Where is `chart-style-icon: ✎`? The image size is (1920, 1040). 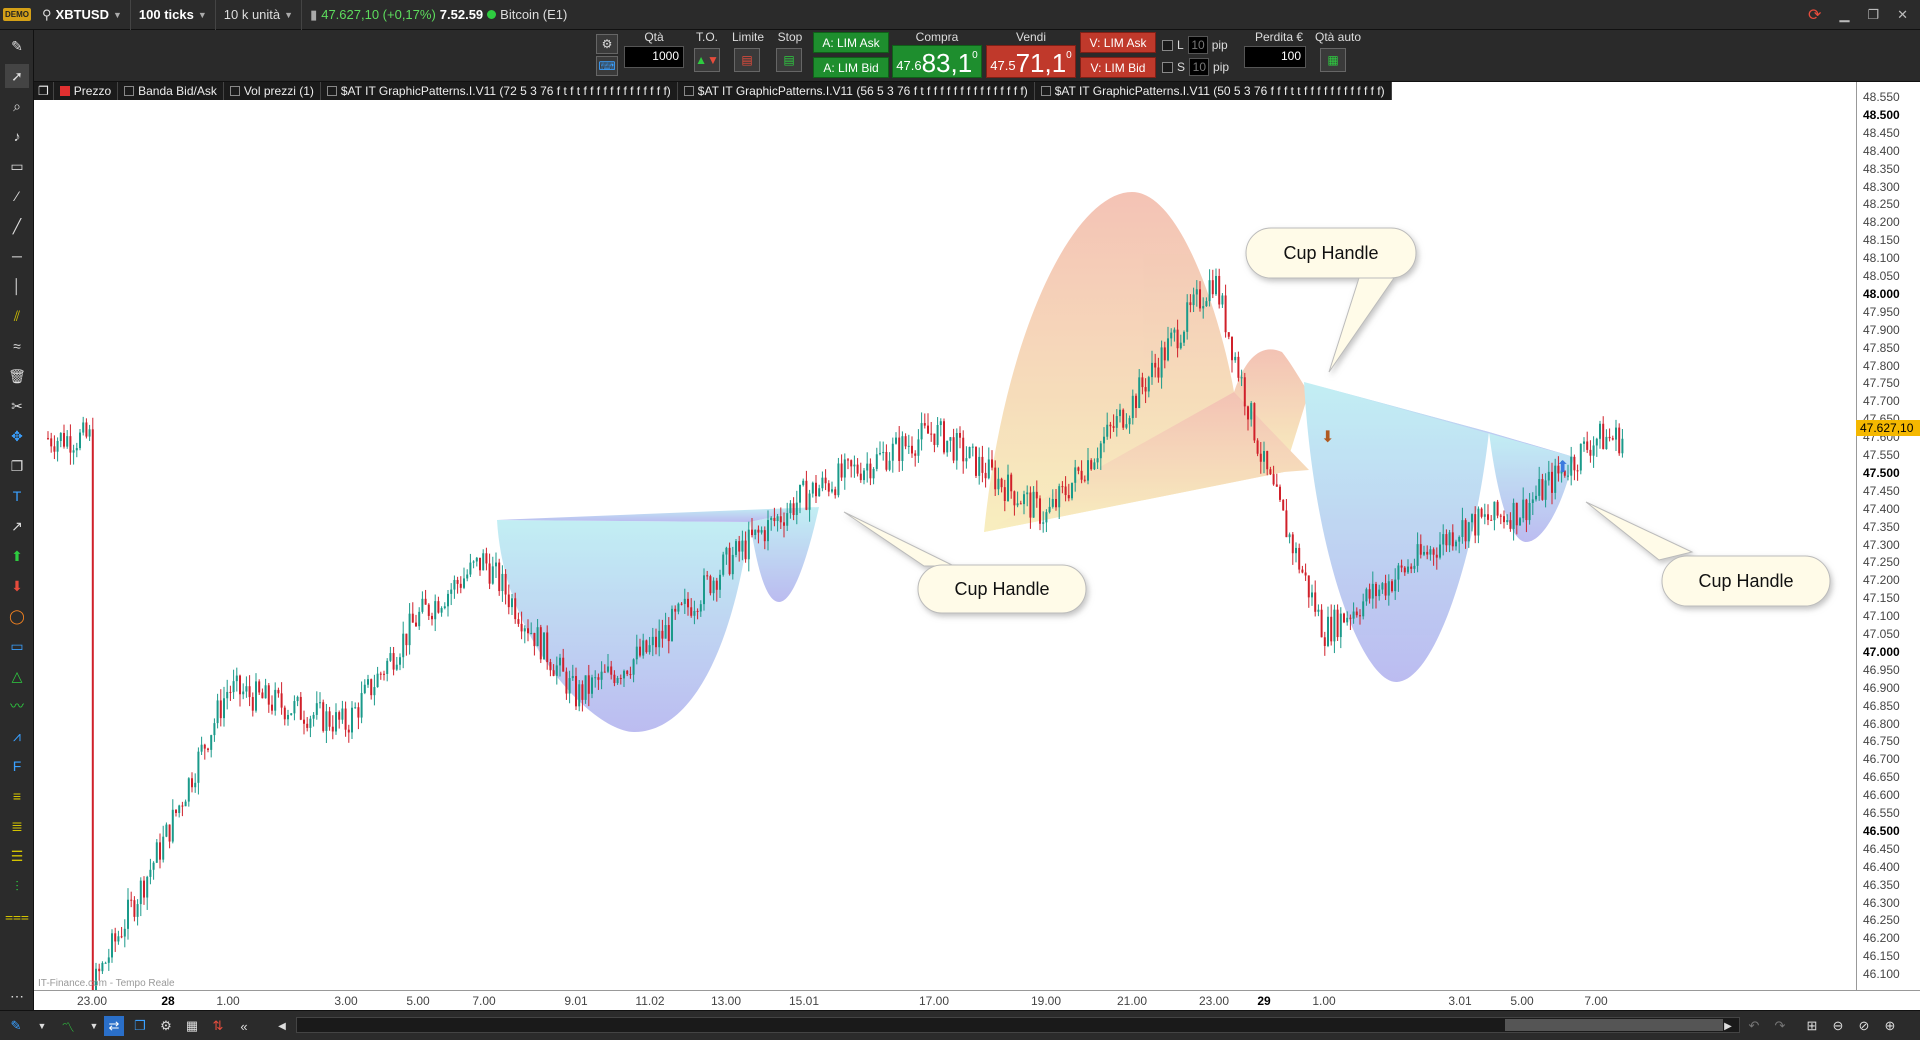 chart-style-icon: ✎ is located at coordinates (16, 1025).